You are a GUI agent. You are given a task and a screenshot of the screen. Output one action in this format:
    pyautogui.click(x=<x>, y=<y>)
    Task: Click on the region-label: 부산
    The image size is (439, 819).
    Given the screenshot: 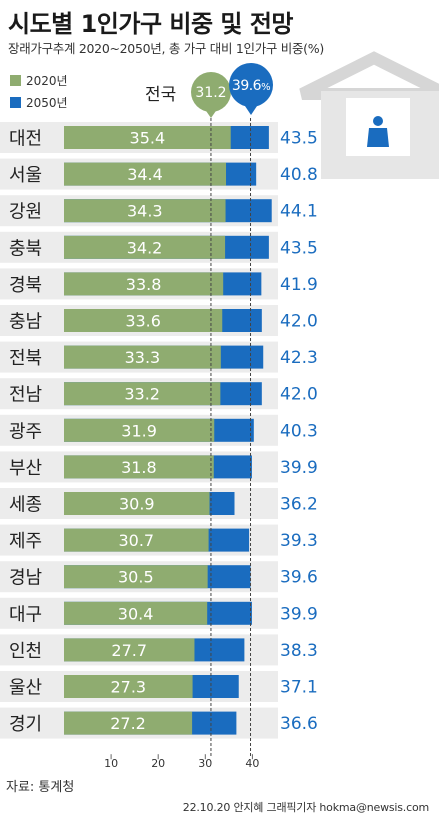 What is the action you would take?
    pyautogui.click(x=25, y=468)
    